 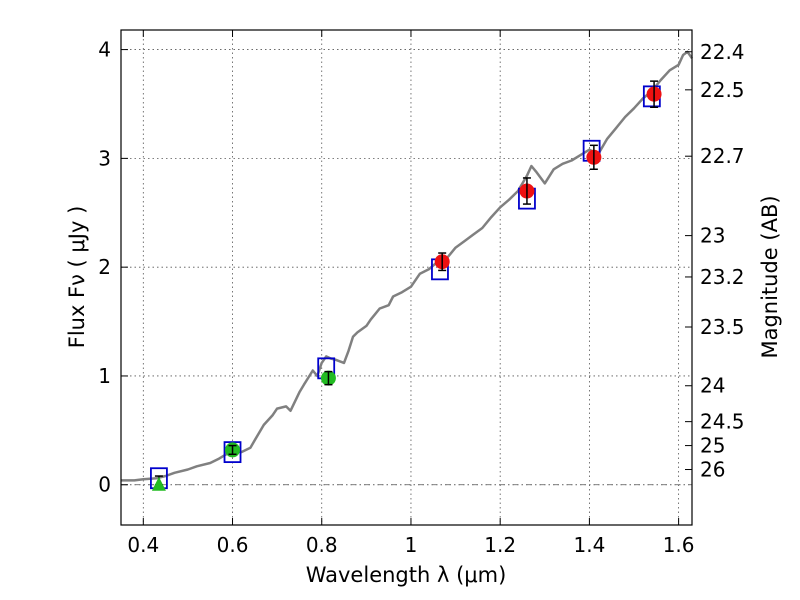 I want to click on y-tick-label: 0, so click(x=104, y=485).